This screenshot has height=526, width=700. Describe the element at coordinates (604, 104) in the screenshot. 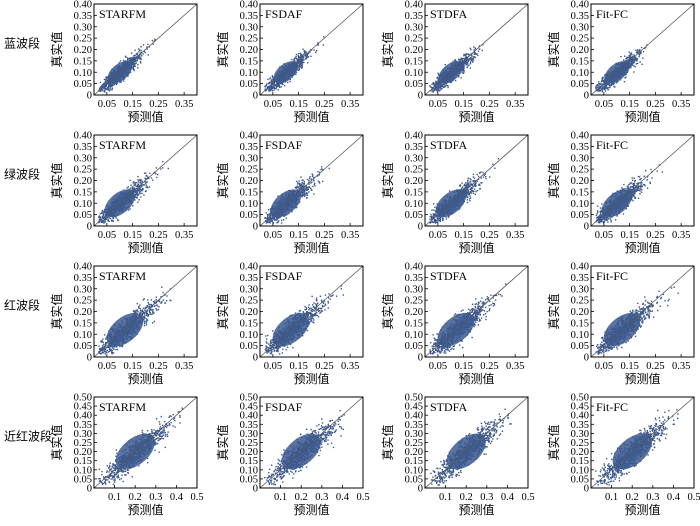

I see `x-tick-label: 0.05` at that location.